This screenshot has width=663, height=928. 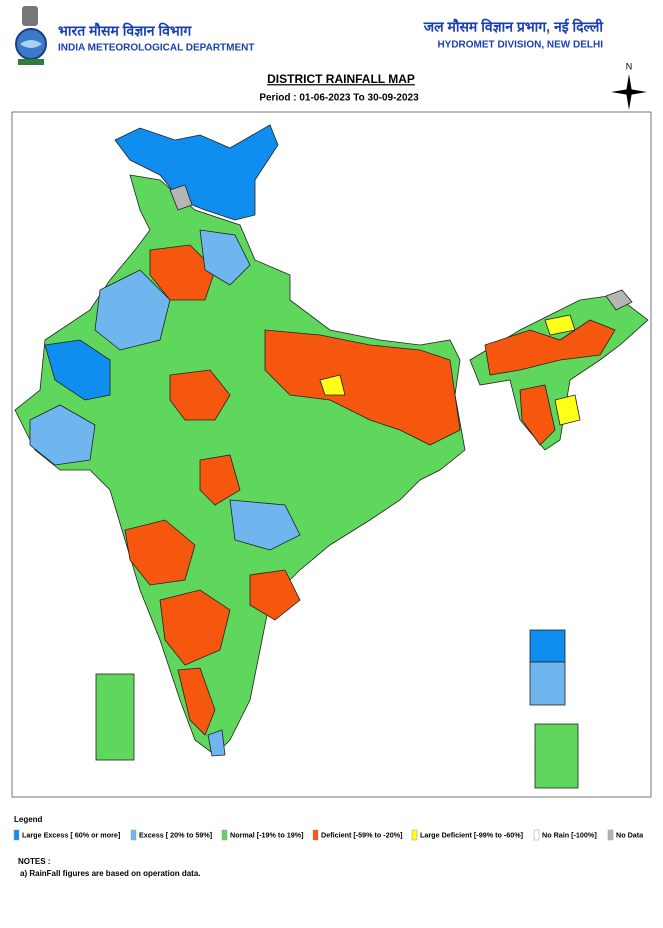 I want to click on map-title: DISTRICT RAINFALL MAP, so click(x=341, y=79).